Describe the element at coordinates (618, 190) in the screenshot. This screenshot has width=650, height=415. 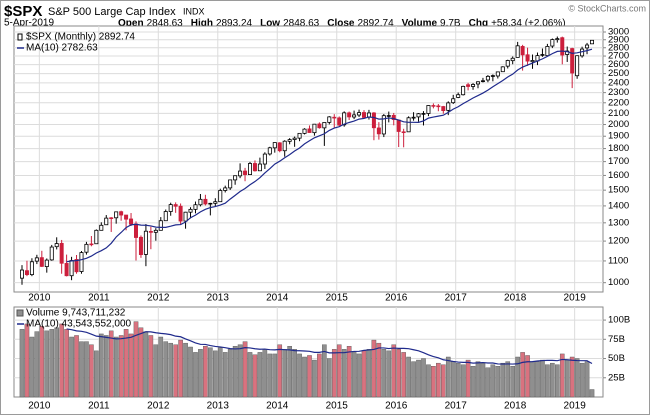
I see `y-tick-label: 1500` at that location.